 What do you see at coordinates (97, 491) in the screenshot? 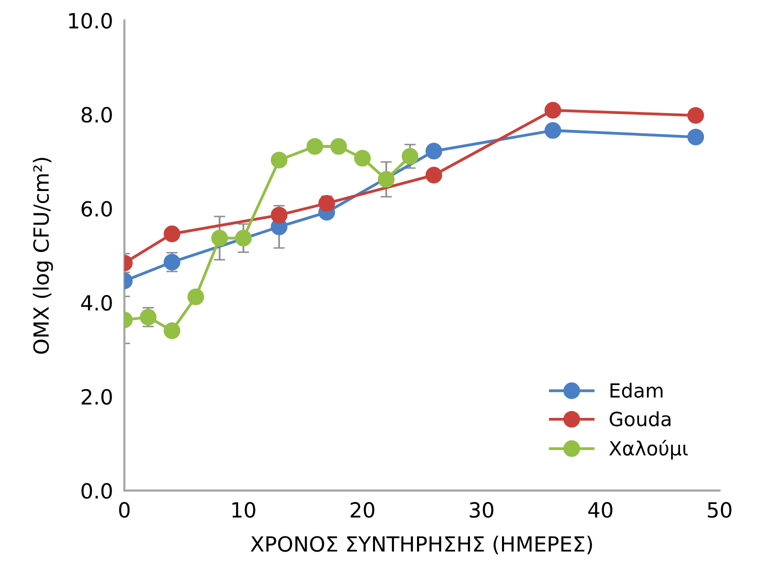
I see `y-tick-label: 0.0` at bounding box center [97, 491].